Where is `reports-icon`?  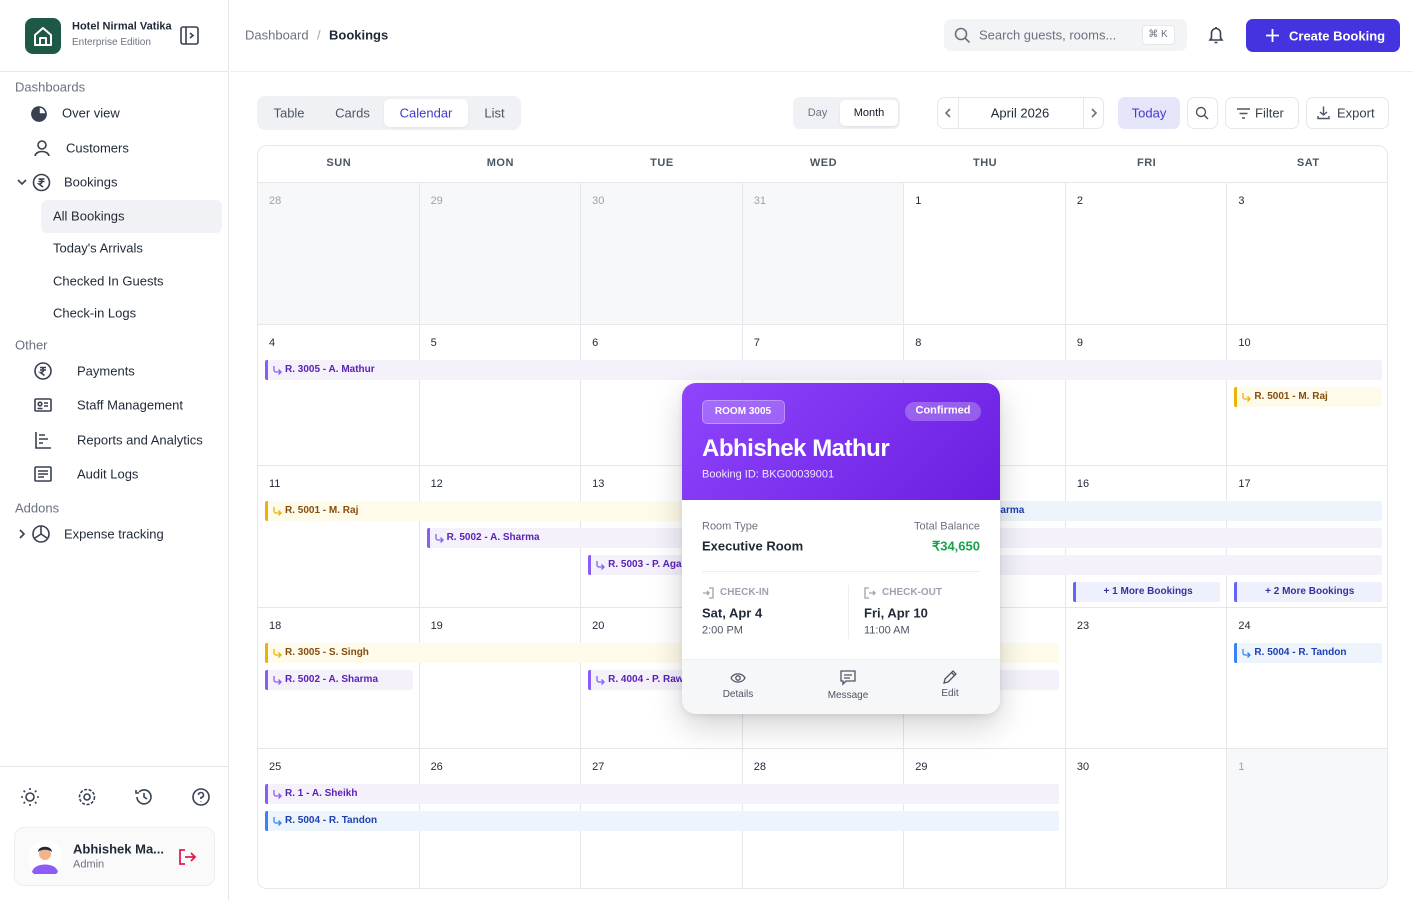 reports-icon is located at coordinates (43, 440).